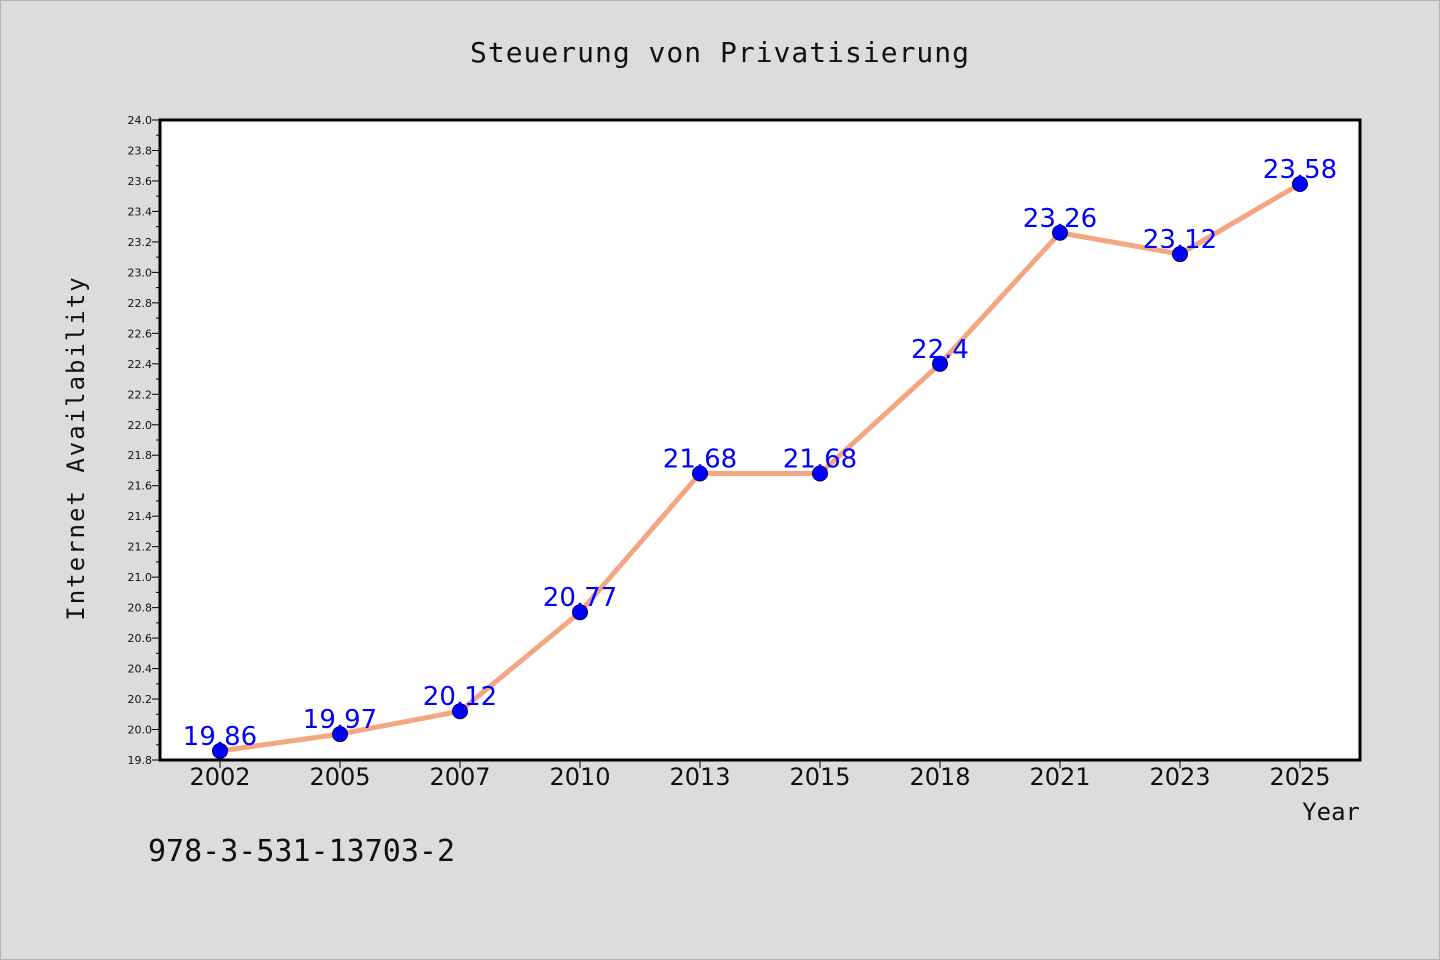 The image size is (1440, 960). I want to click on y-tick-label: 22.2, so click(140, 394).